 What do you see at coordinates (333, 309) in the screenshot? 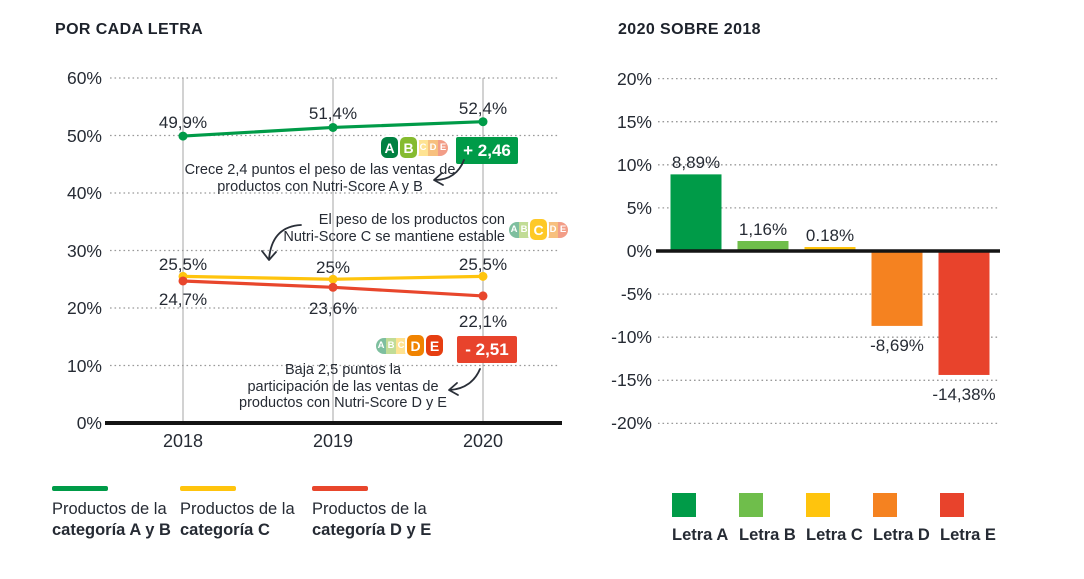
I see `point-label: 23,6%` at bounding box center [333, 309].